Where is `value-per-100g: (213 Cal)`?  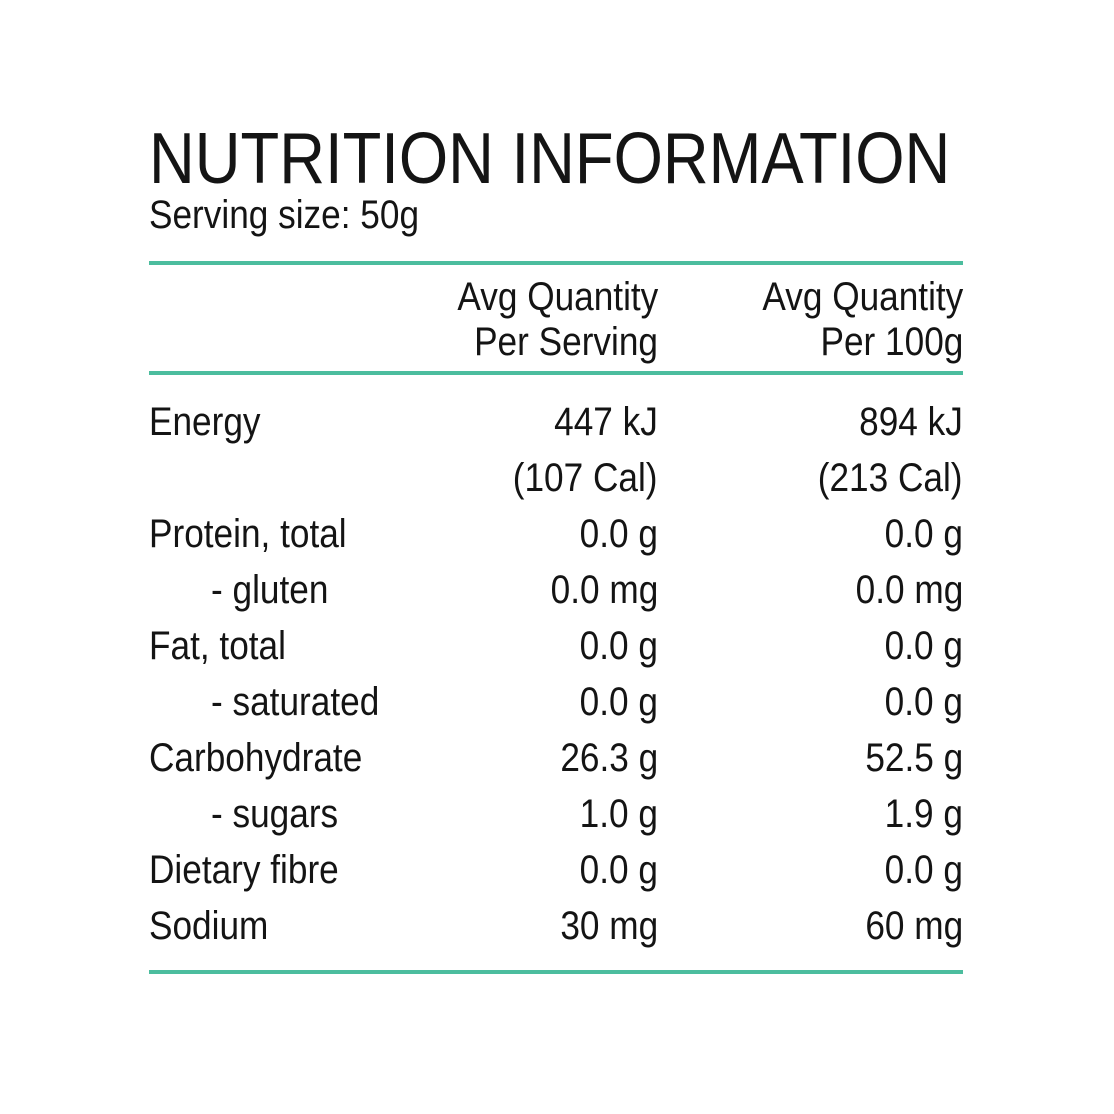
value-per-100g: (213 Cal) is located at coordinates (810, 478).